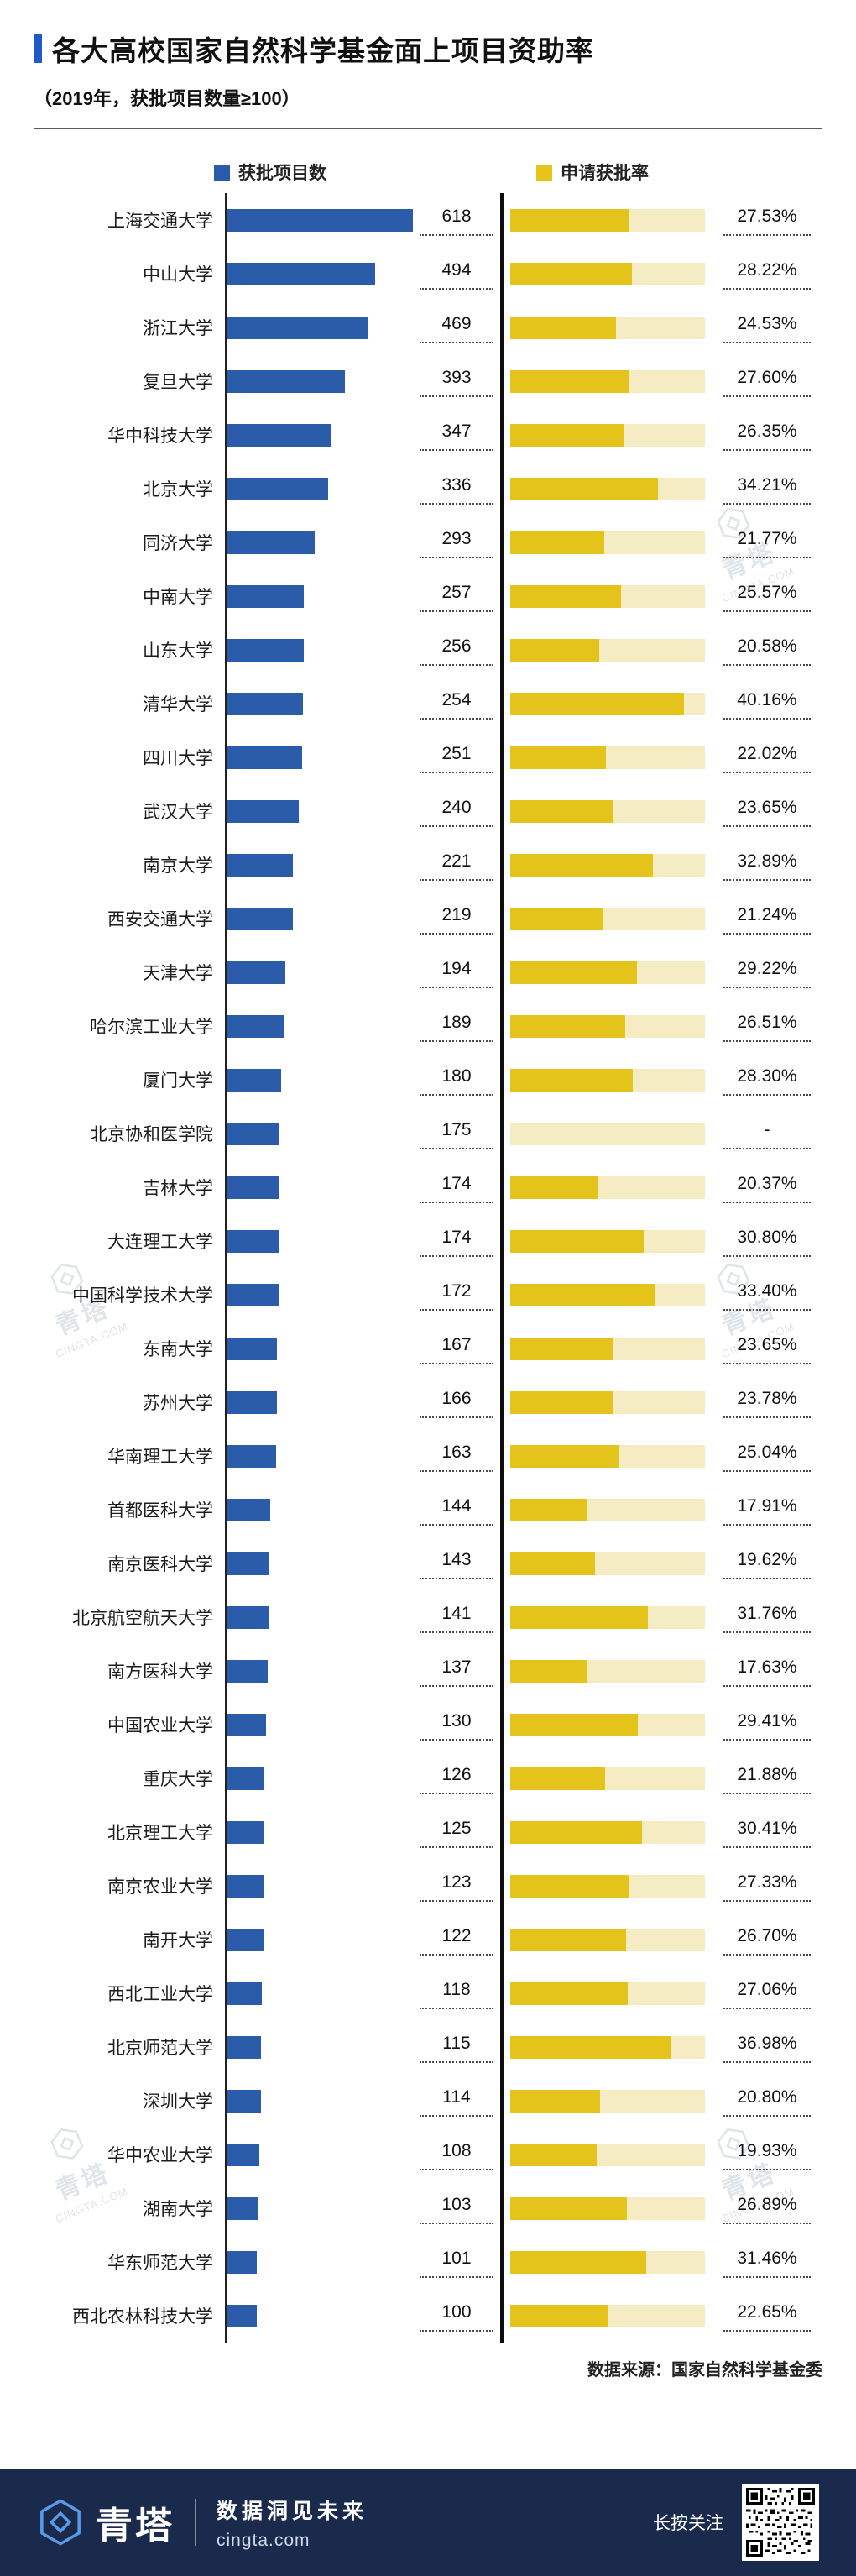  Describe the element at coordinates (767, 1671) in the screenshot. I see `rate-value: 17.63%` at that location.